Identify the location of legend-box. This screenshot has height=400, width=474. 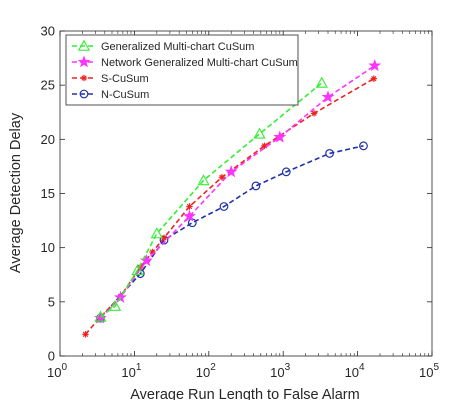
(182, 70).